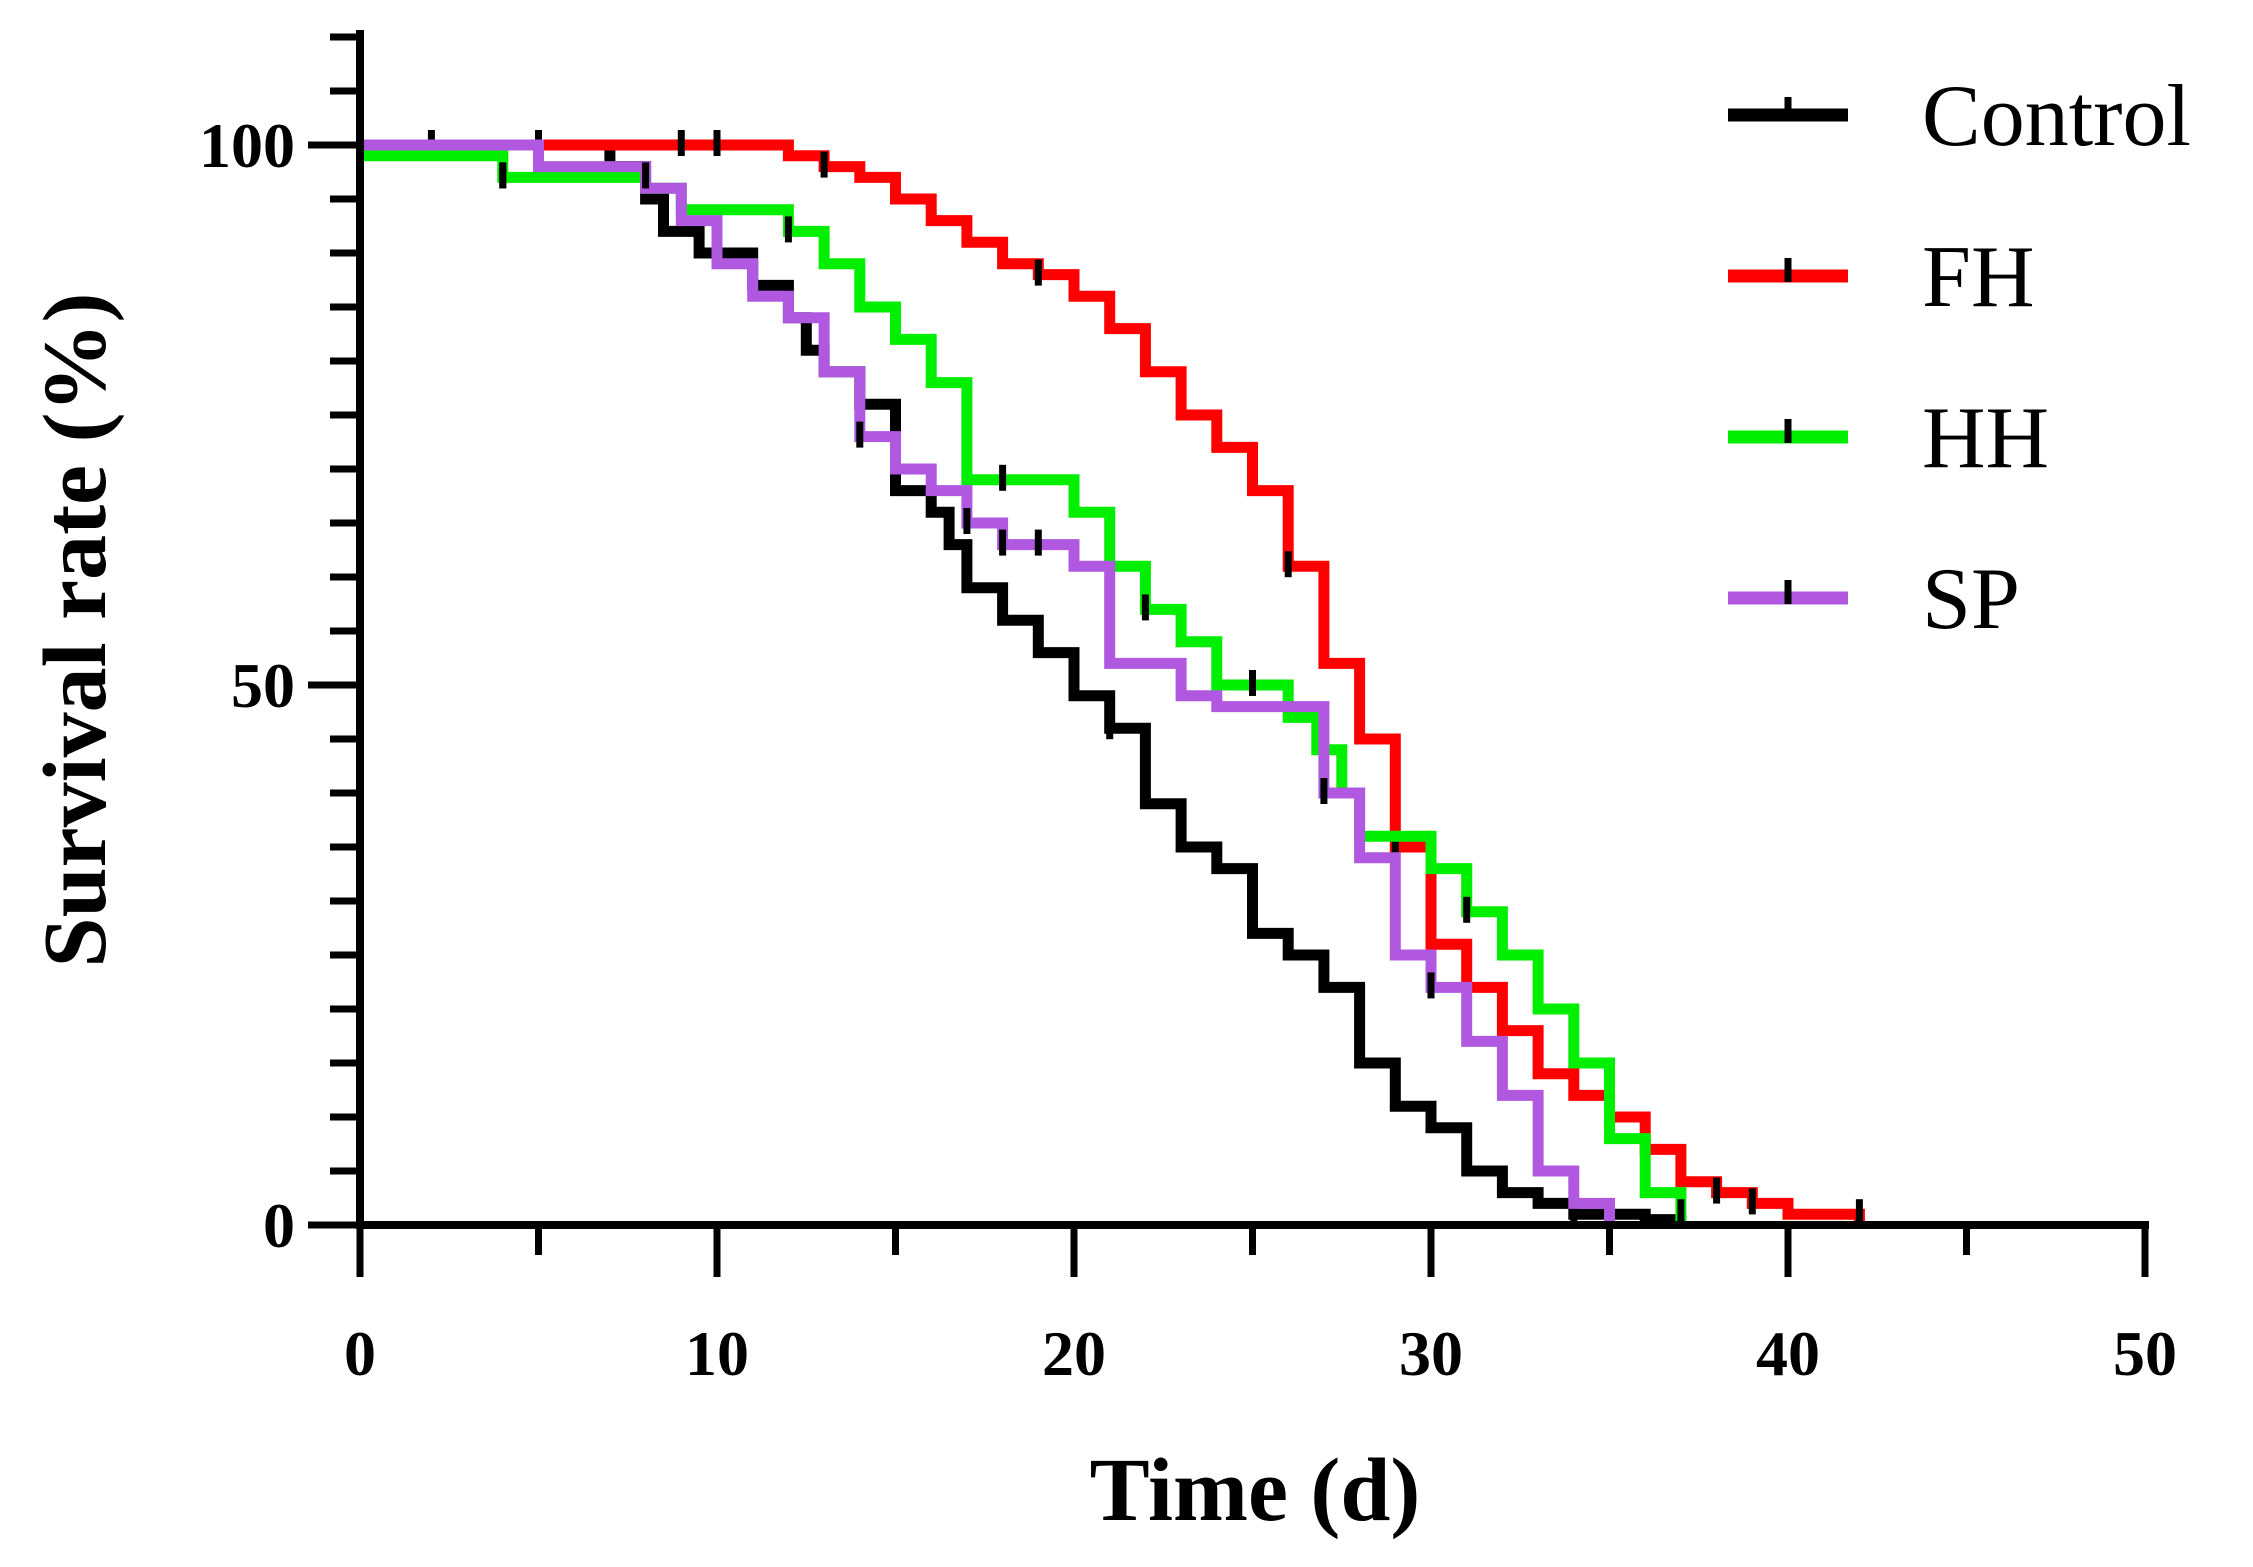 The width and height of the screenshot is (2253, 1567). Describe the element at coordinates (717, 1353) in the screenshot. I see `x-tick-label-10: 10` at that location.